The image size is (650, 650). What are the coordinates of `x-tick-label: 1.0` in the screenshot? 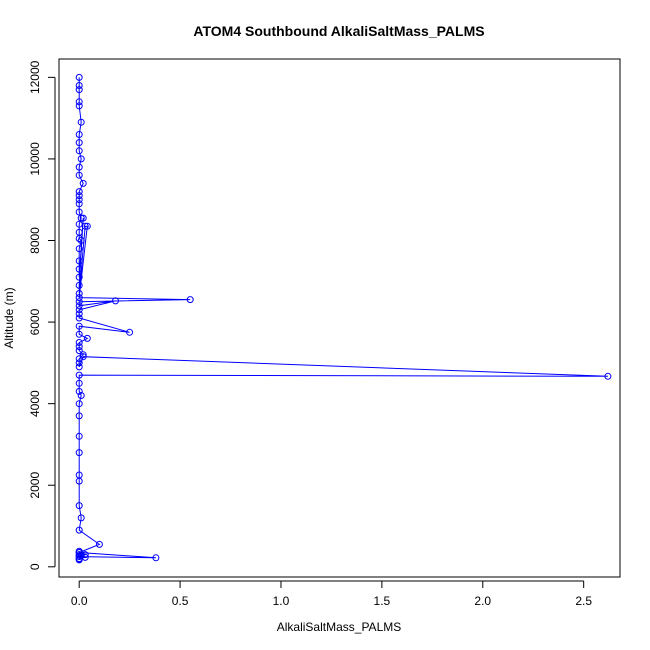 It's located at (281, 601).